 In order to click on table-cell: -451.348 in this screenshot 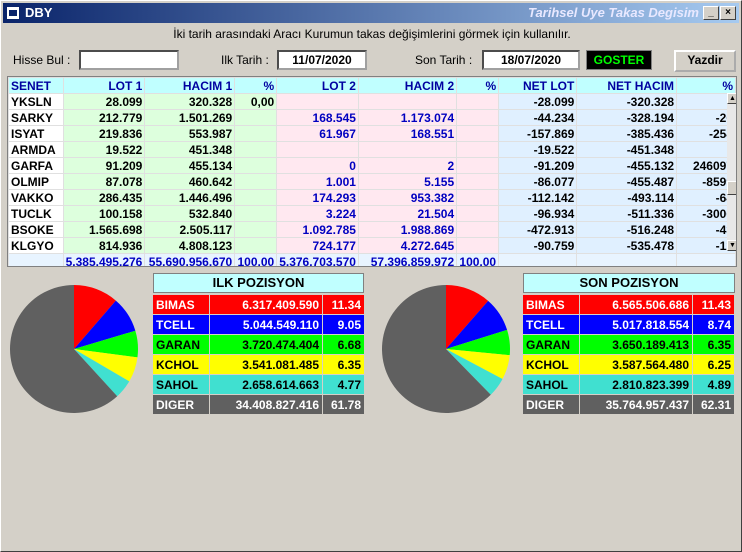, I will do `click(627, 149)`.